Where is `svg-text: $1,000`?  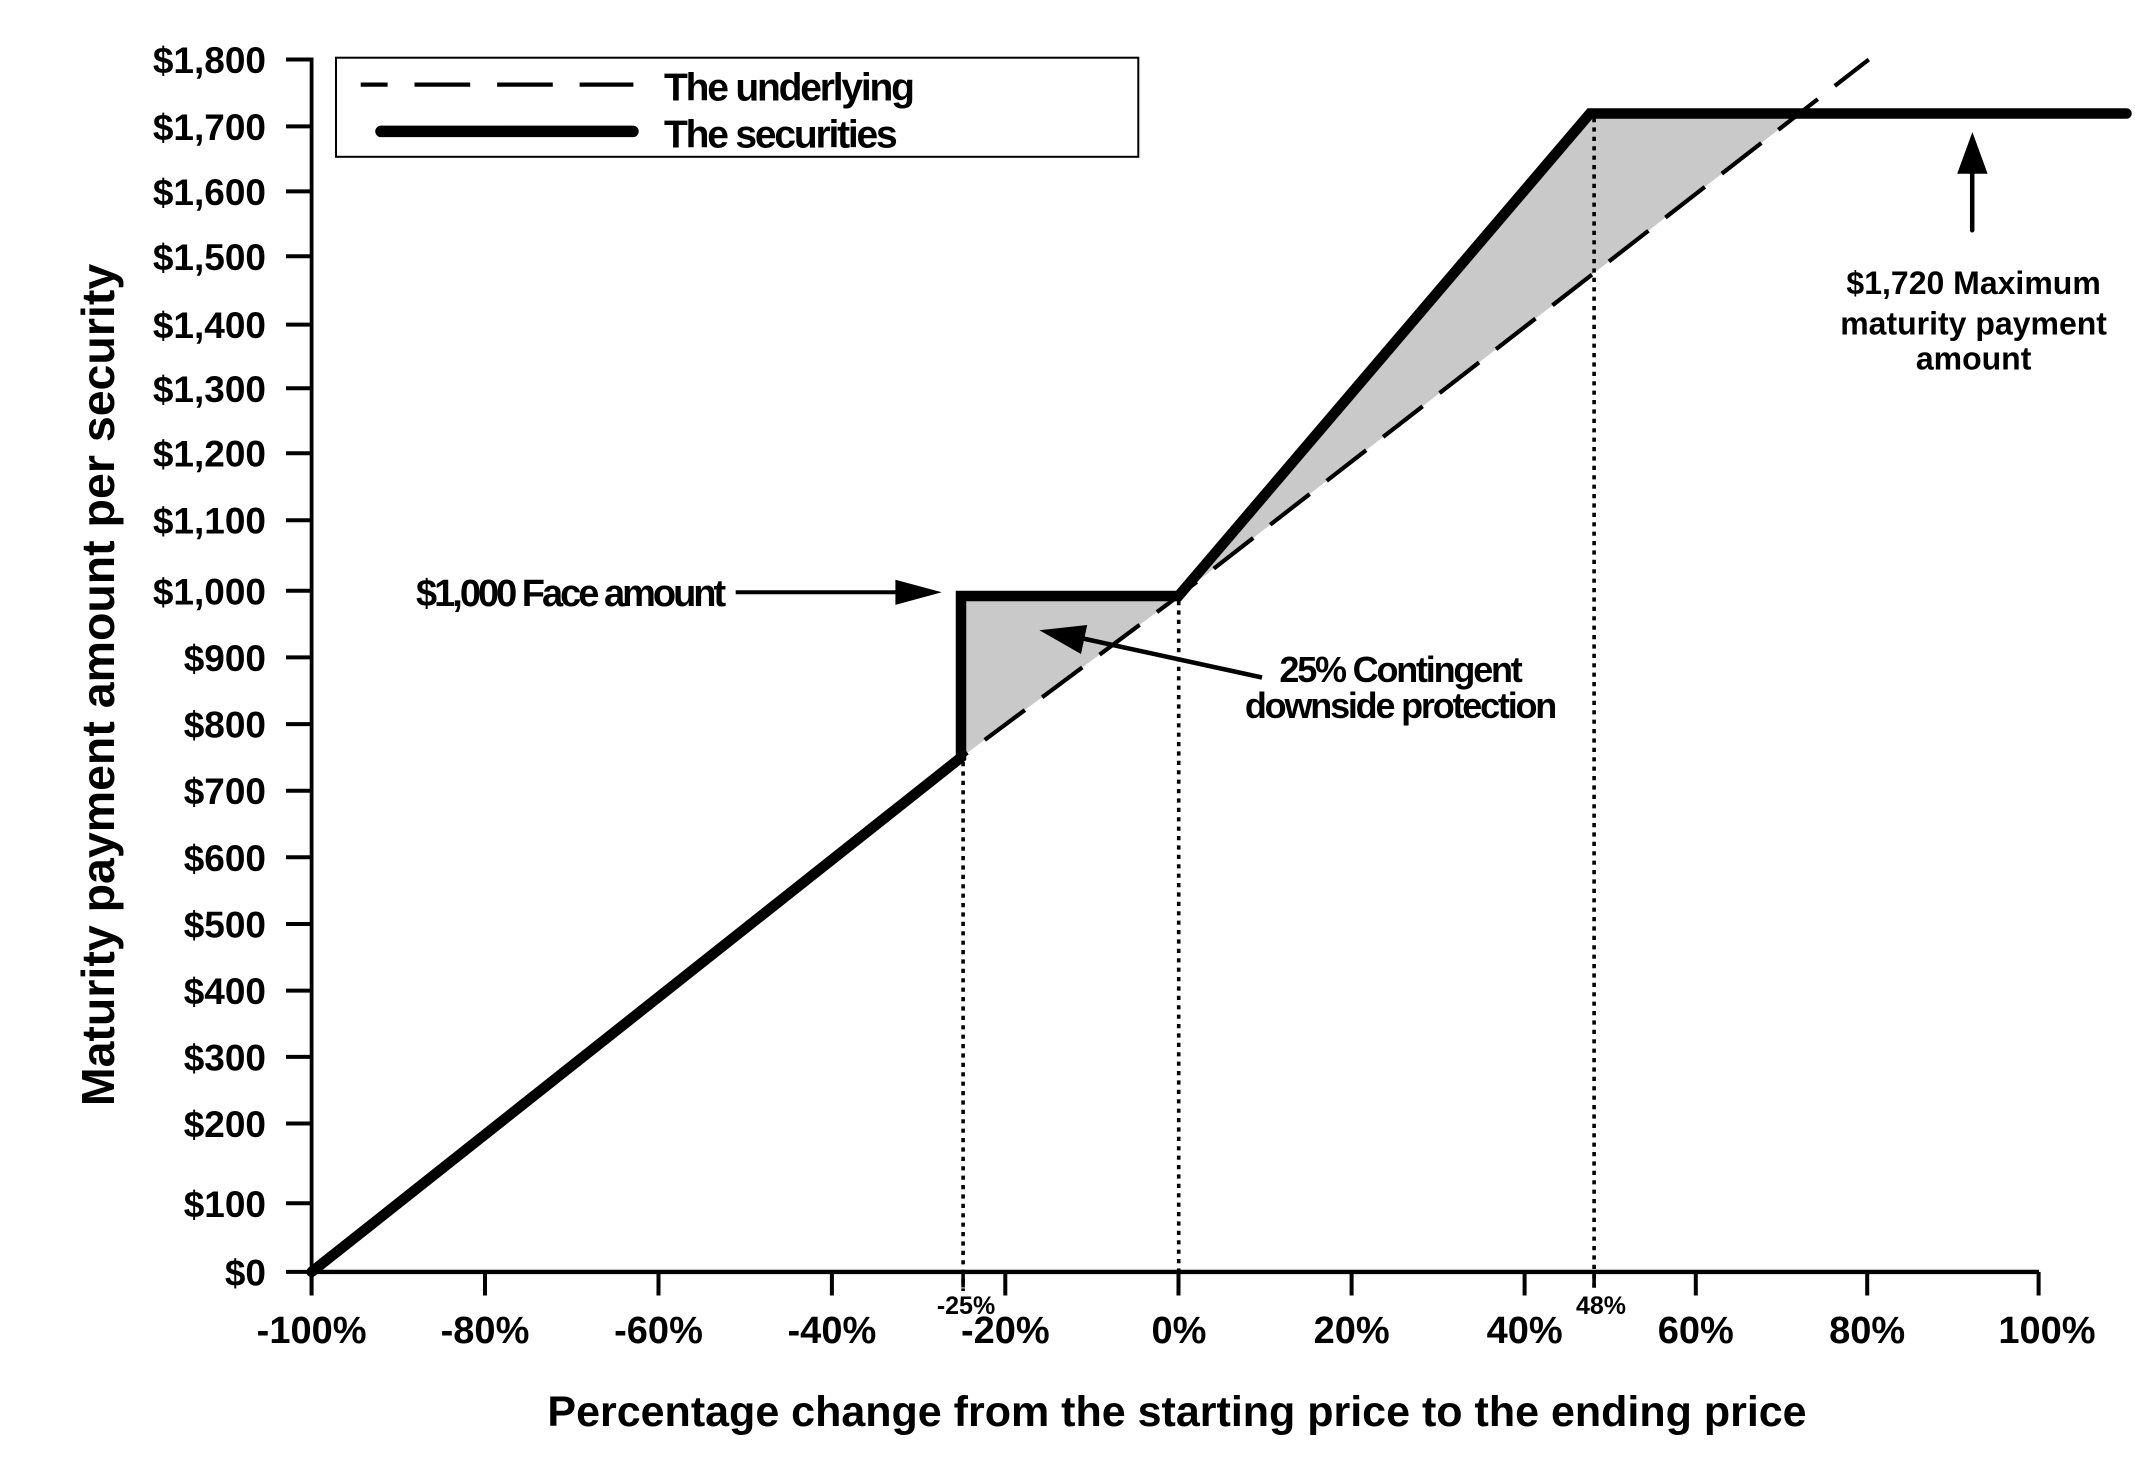 svg-text: $1,000 is located at coordinates (209, 591).